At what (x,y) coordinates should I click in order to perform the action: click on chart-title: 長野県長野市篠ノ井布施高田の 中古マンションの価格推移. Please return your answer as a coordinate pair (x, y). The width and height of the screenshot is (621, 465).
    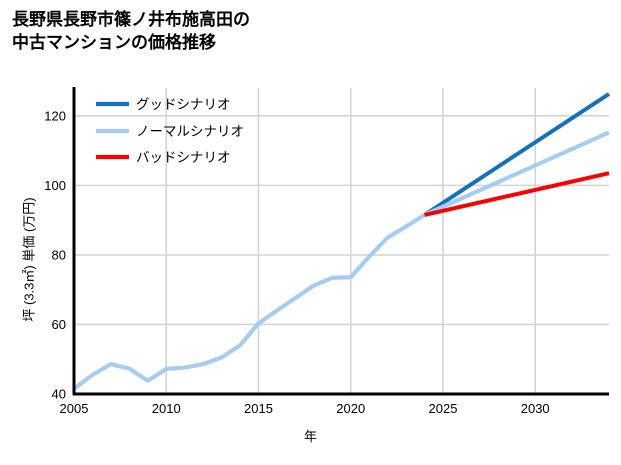
    Looking at the image, I should click on (131, 31).